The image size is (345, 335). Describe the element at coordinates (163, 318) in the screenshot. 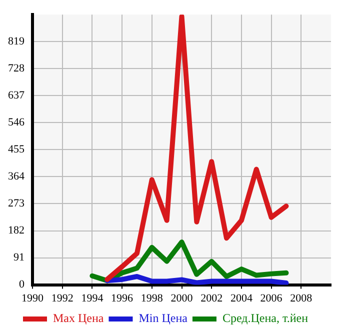

I see `legend-label: Min Цена` at that location.